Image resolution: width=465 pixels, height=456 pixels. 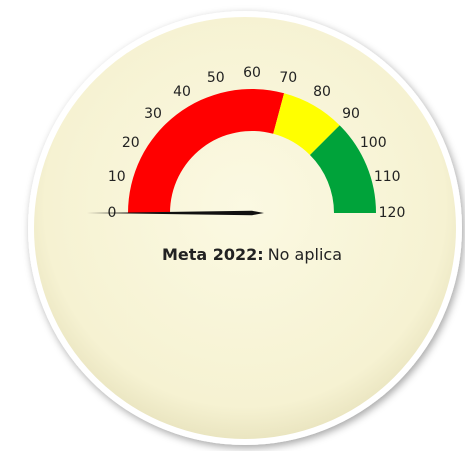 I want to click on tick-label: 30, so click(x=153, y=114).